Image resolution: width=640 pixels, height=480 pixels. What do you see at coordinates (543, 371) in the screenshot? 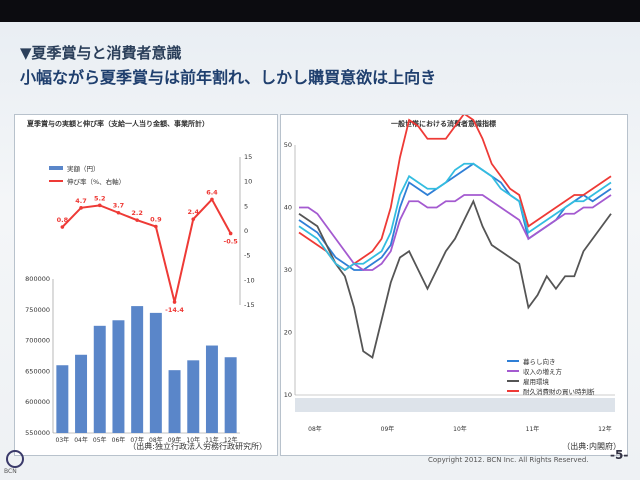
I see `legend-label: 収入の増え方` at bounding box center [543, 371].